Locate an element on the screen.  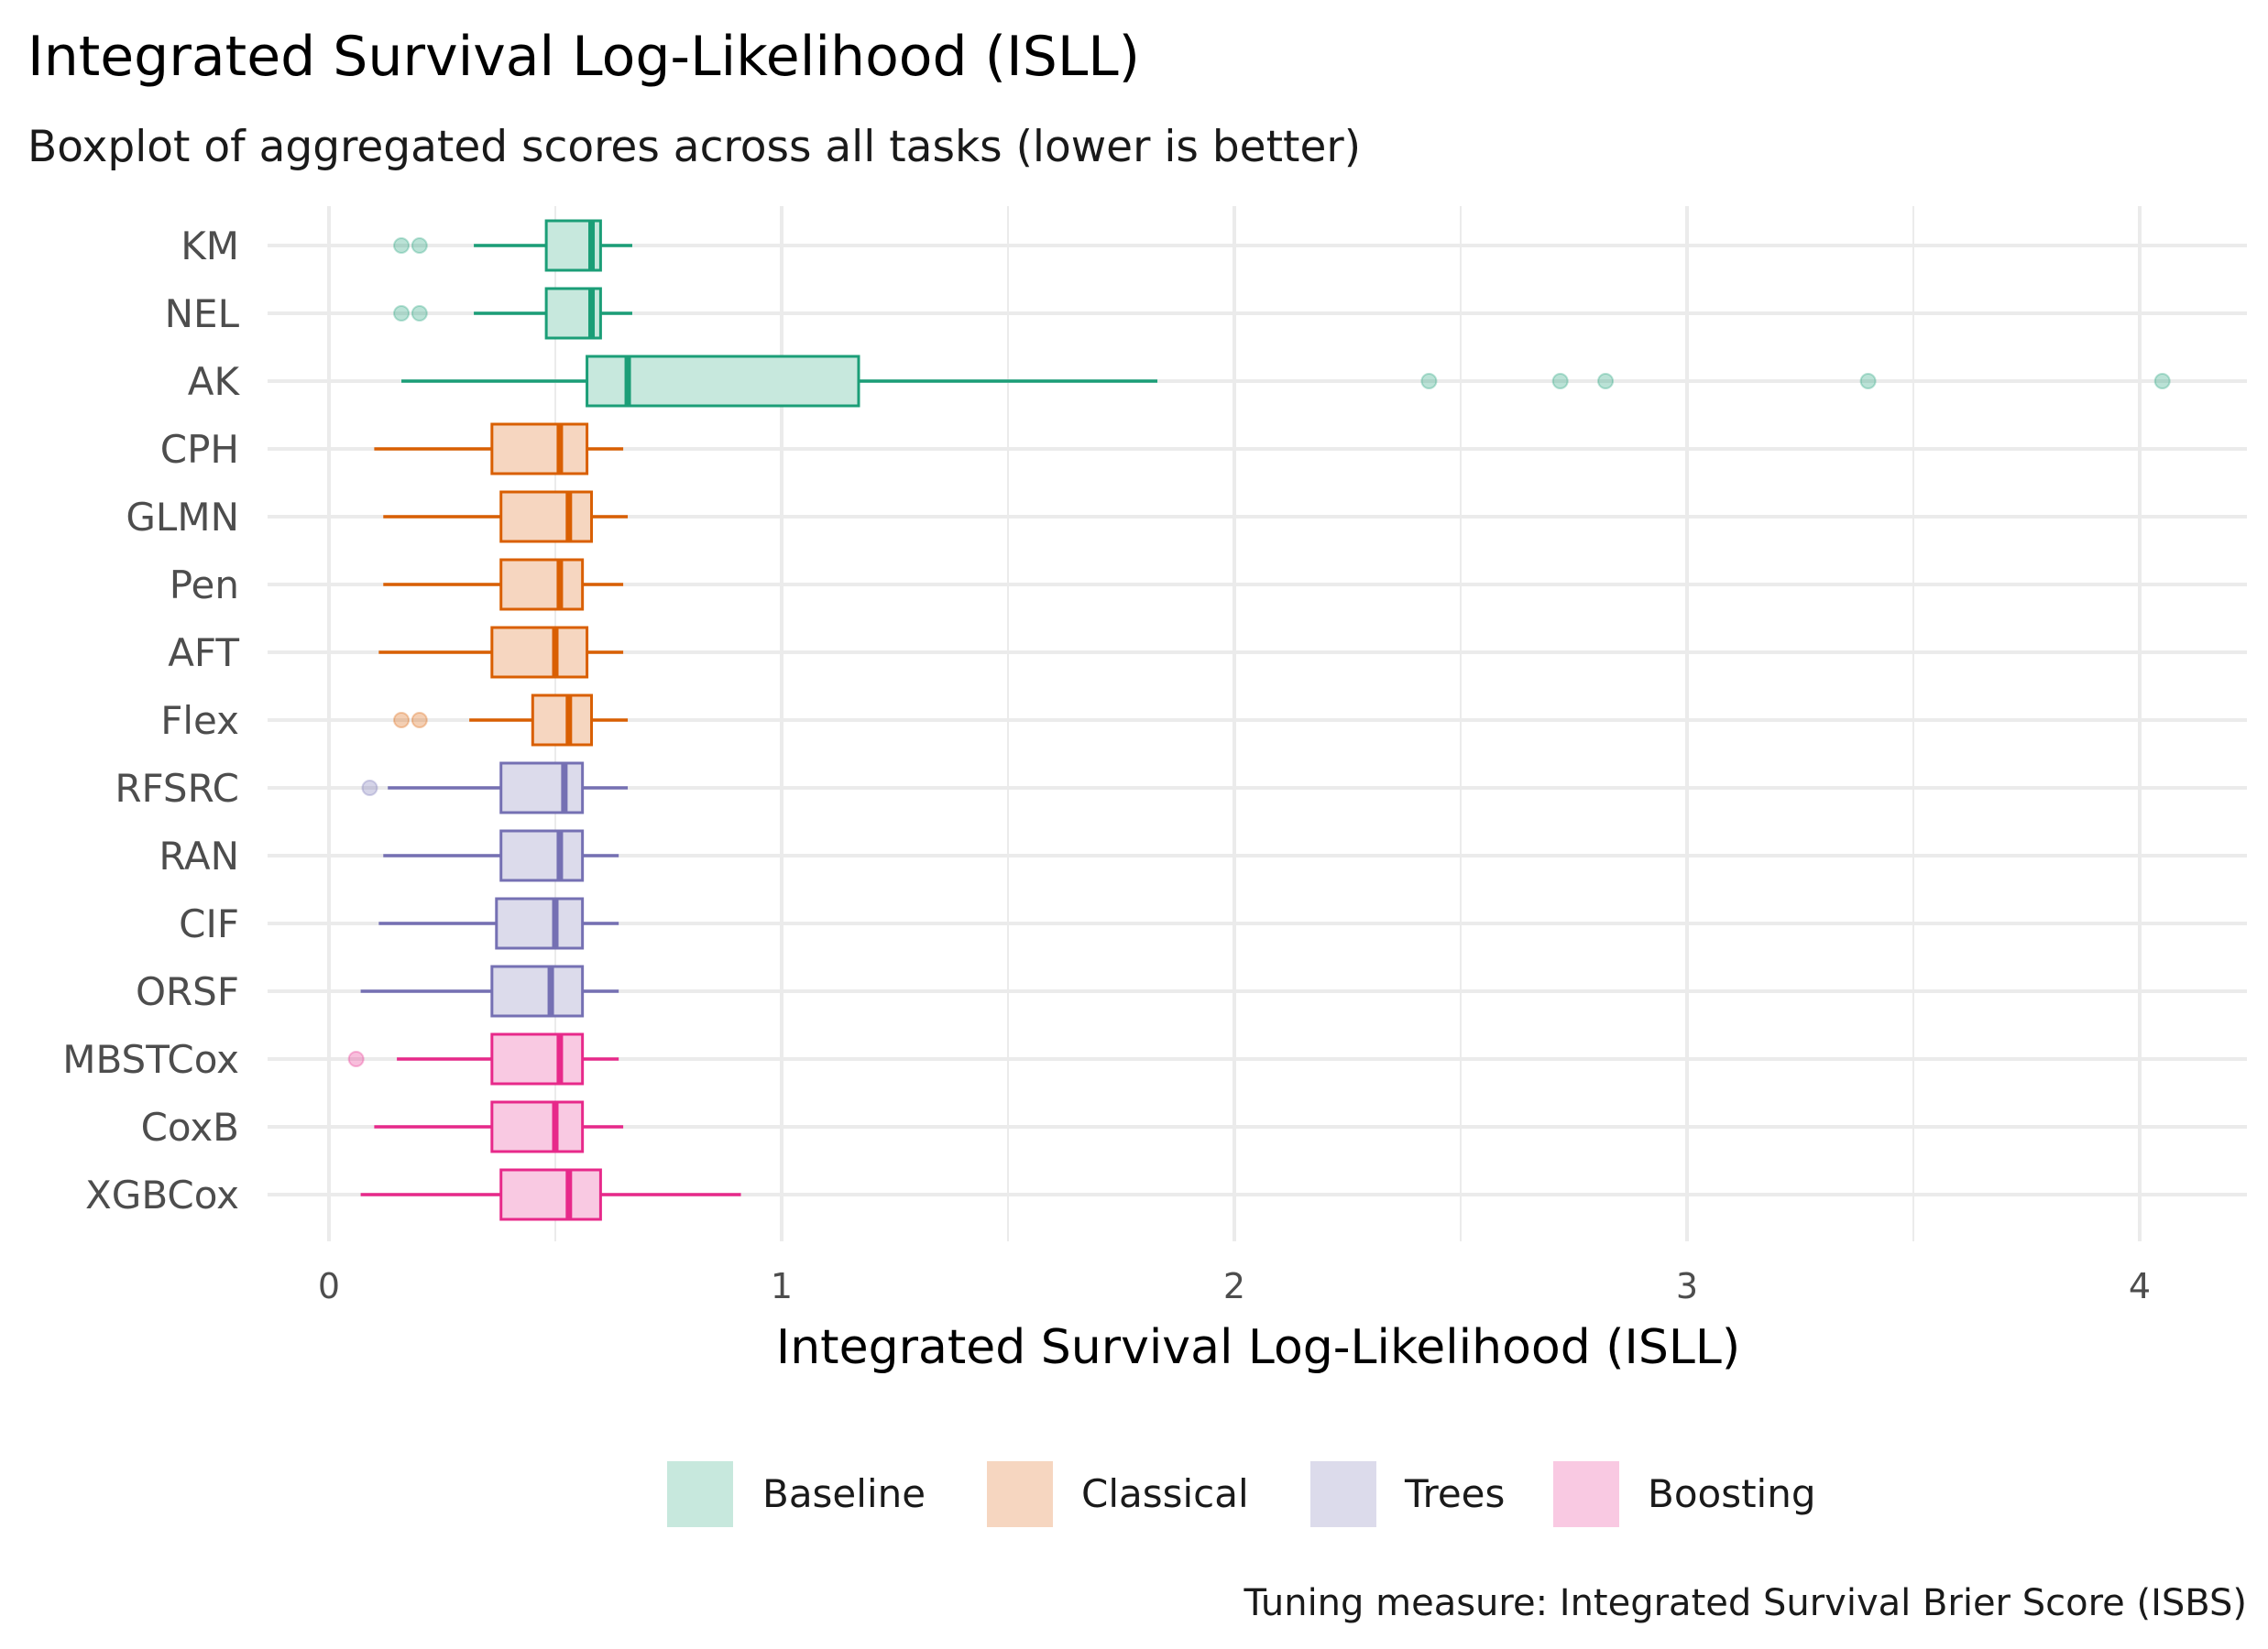
y-tick-label: GLMN is located at coordinates (182, 517).